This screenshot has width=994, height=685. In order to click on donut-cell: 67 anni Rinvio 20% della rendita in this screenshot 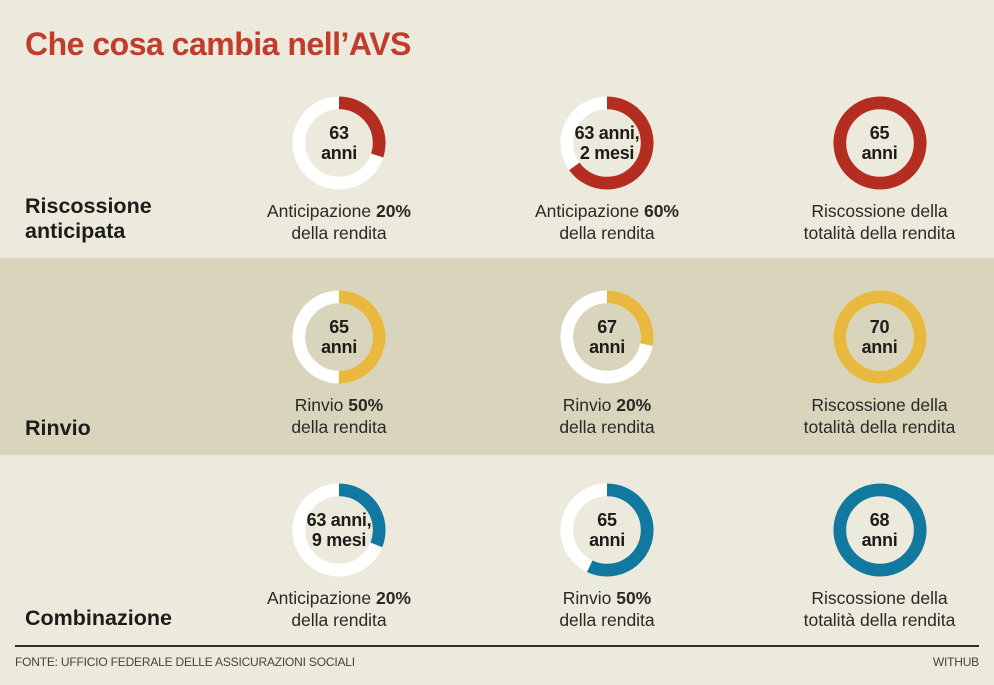, I will do `click(607, 356)`.